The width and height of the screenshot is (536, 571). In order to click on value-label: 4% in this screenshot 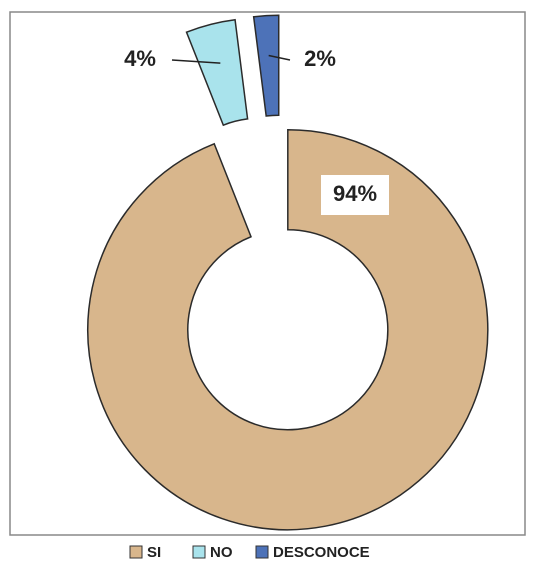, I will do `click(140, 58)`.